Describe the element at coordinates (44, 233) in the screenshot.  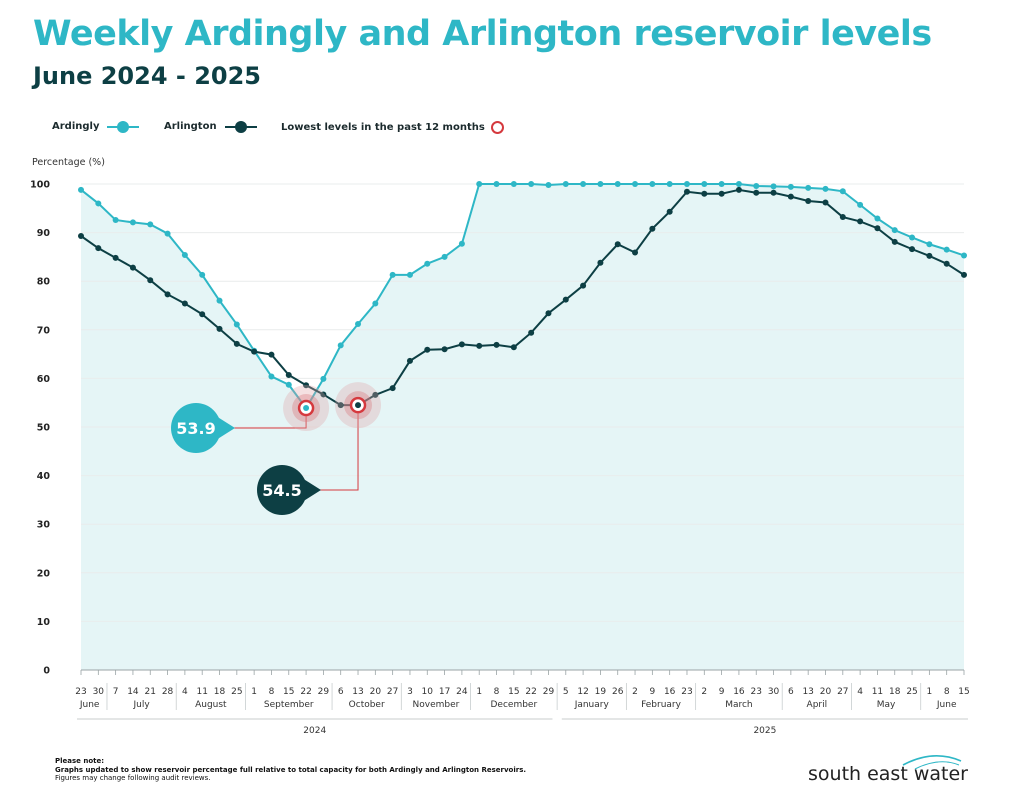
I see `y-tick-label: 90` at that location.